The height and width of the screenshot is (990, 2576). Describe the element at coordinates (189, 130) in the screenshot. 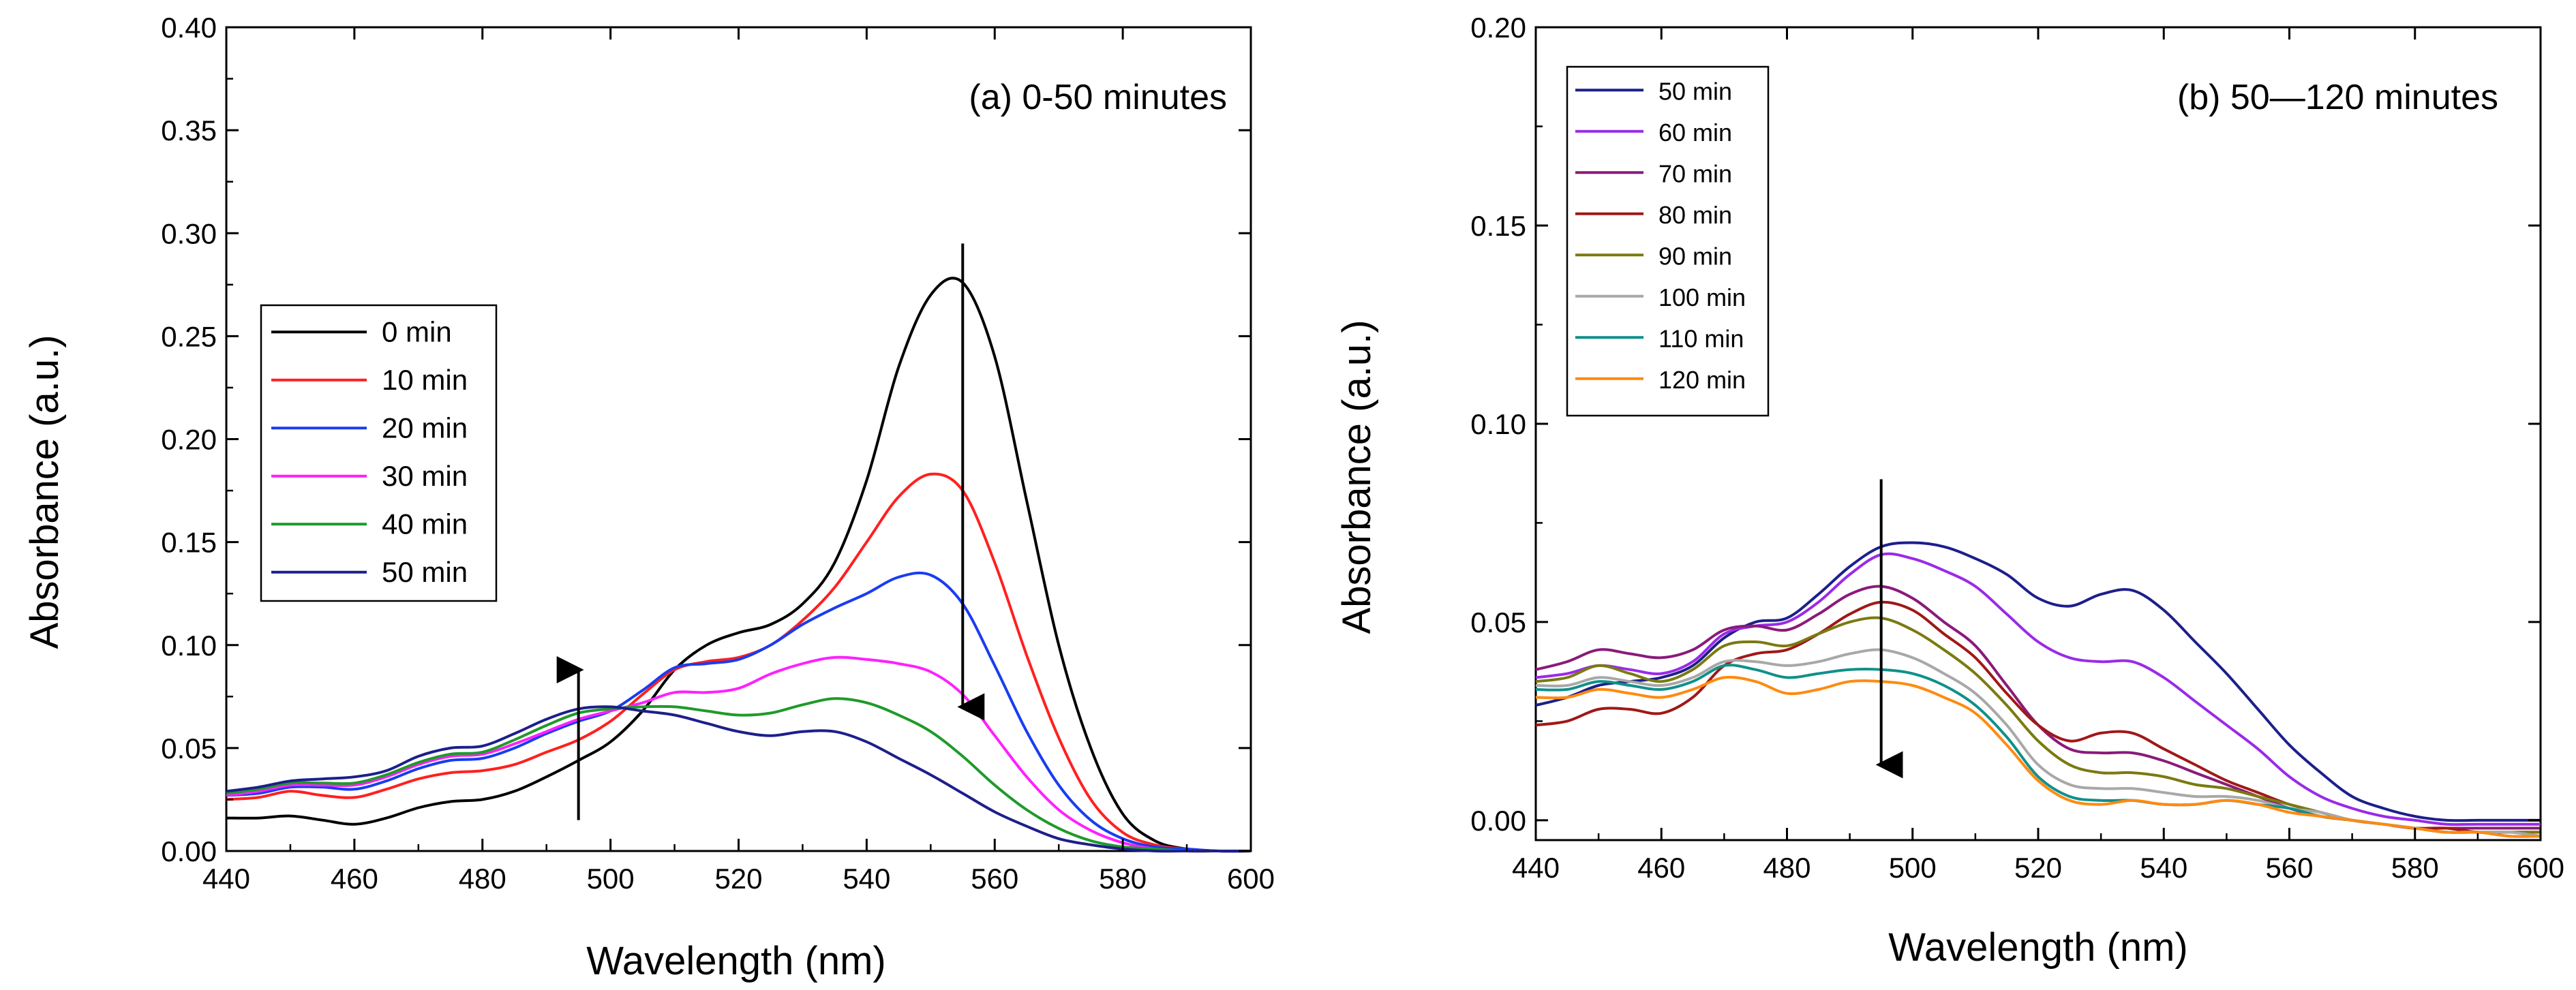

I see `panel-a-ytick-label: 0.35` at that location.